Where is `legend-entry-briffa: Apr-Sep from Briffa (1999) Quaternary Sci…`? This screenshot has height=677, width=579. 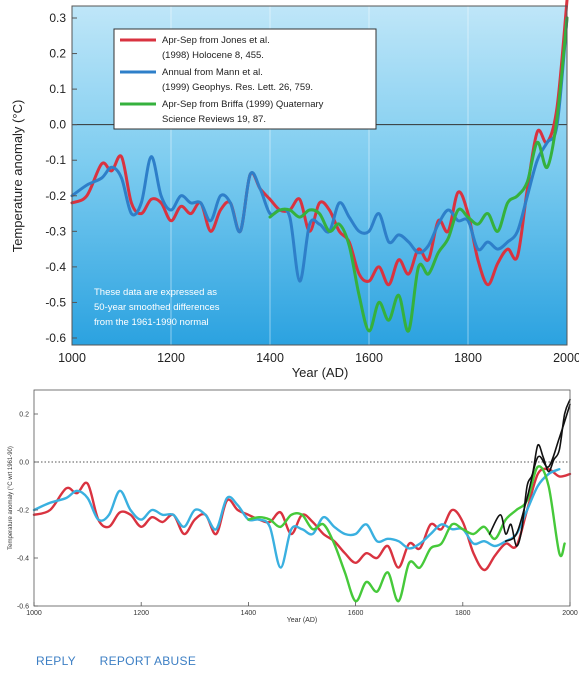
legend-entry-briffa: Apr-Sep from Briffa (1999) Quaternary Sci… is located at coordinates (243, 112).